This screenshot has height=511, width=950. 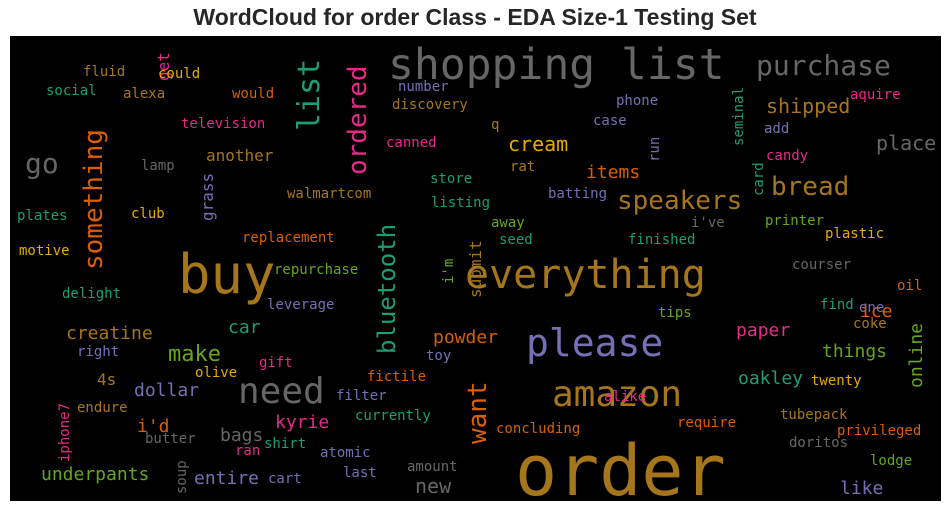 What do you see at coordinates (875, 95) in the screenshot?
I see `word-aquire: aquire` at bounding box center [875, 95].